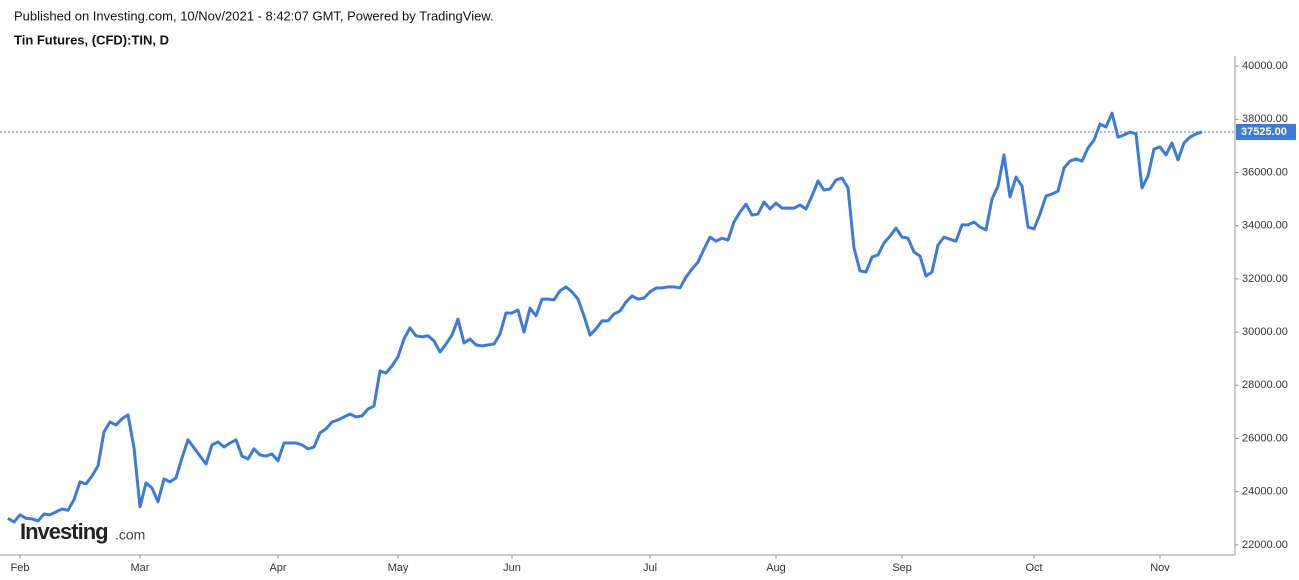 Image resolution: width=1299 pixels, height=580 pixels. I want to click on last-price-label: 37525.00, so click(1264, 132).